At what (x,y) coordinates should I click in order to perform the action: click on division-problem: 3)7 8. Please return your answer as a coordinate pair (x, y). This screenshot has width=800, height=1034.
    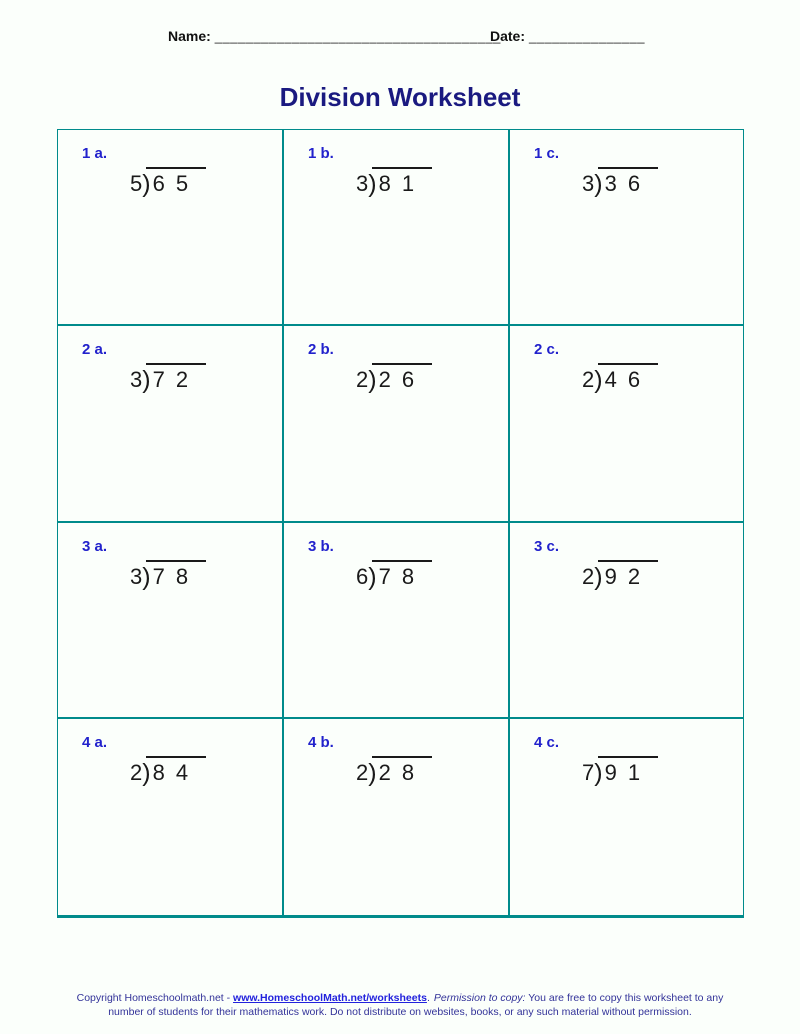
    Looking at the image, I should click on (206, 575).